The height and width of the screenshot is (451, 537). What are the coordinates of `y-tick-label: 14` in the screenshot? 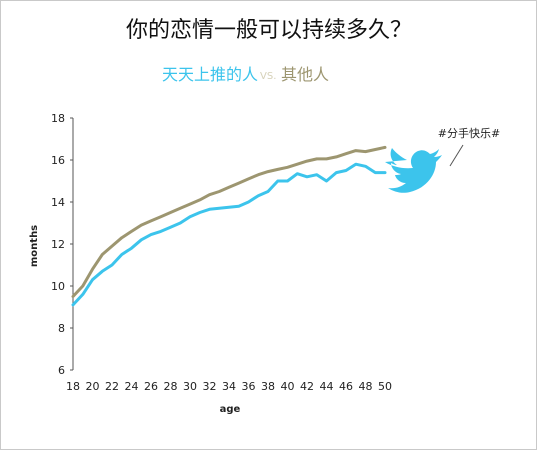 It's located at (58, 202).